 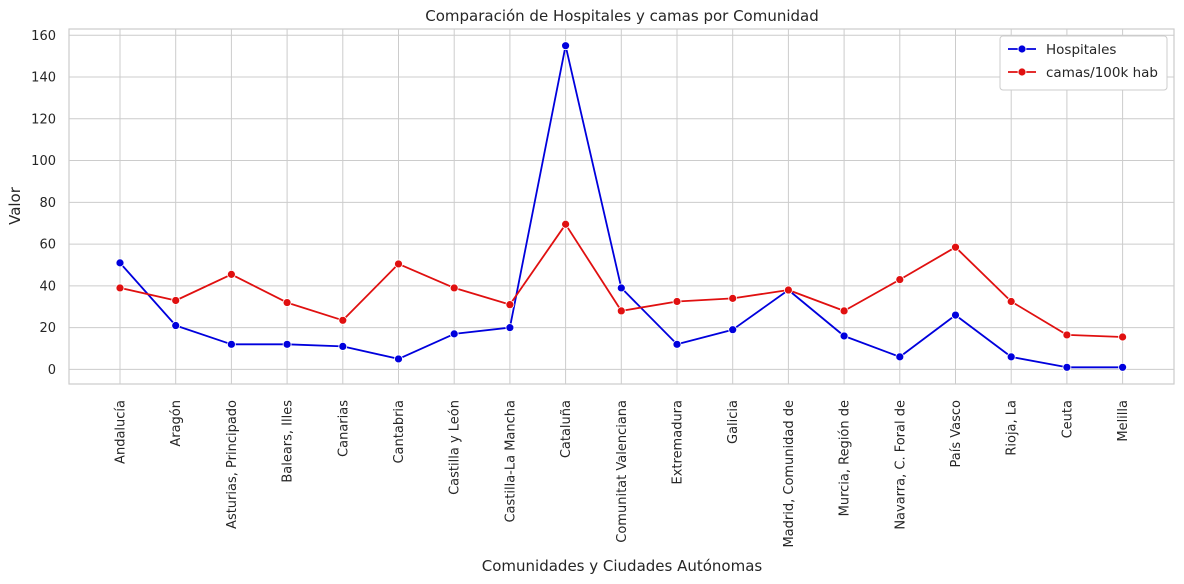 What do you see at coordinates (121, 432) in the screenshot?
I see `x-tick-label: Andalucía` at bounding box center [121, 432].